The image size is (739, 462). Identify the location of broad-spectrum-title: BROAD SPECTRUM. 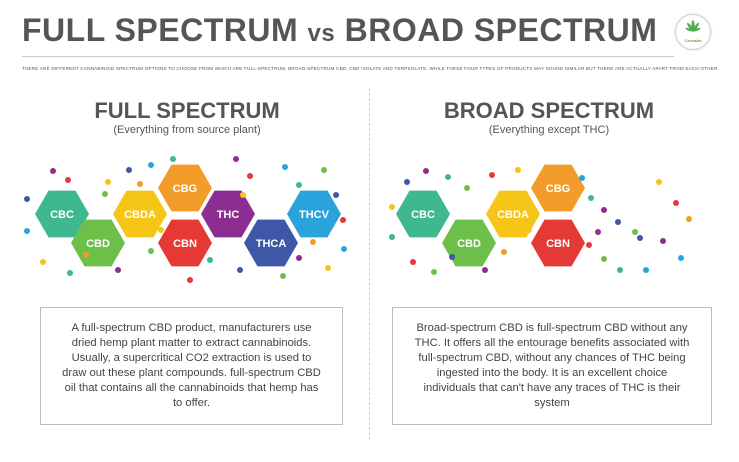
(549, 110).